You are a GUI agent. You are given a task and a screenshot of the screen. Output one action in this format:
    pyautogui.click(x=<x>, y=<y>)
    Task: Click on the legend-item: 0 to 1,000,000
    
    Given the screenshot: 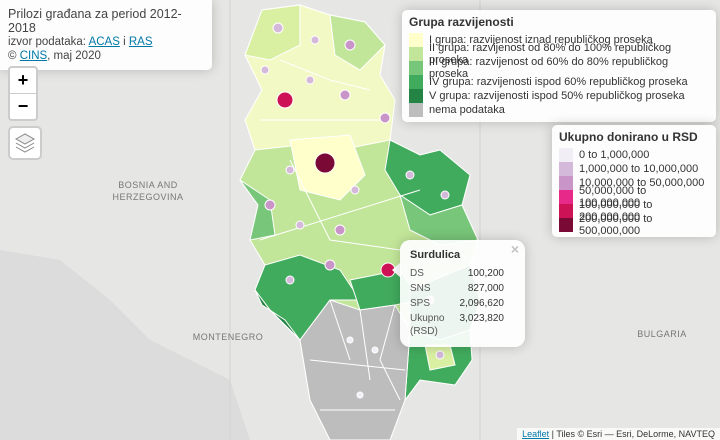 What is the action you would take?
    pyautogui.click(x=634, y=155)
    